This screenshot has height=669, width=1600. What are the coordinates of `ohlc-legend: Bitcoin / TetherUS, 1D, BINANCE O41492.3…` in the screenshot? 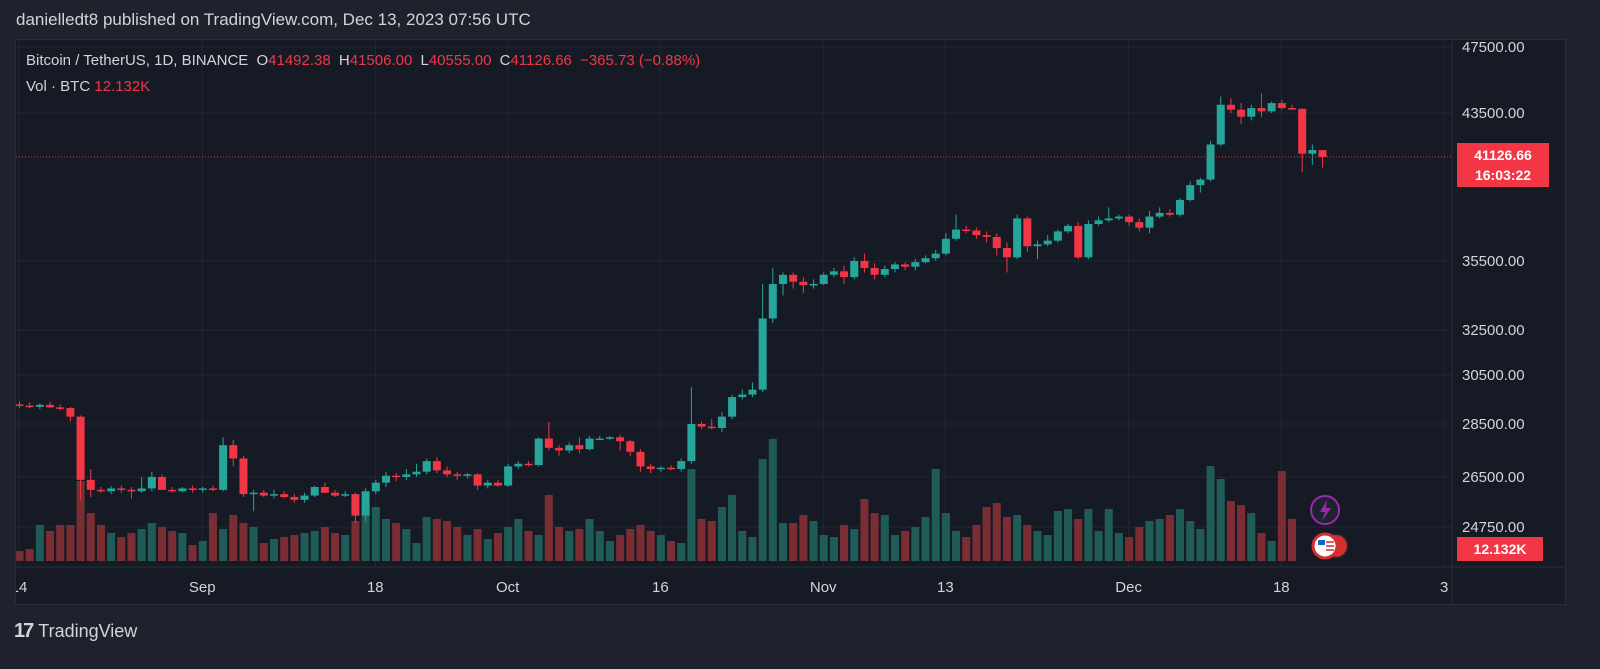 It's located at (365, 60).